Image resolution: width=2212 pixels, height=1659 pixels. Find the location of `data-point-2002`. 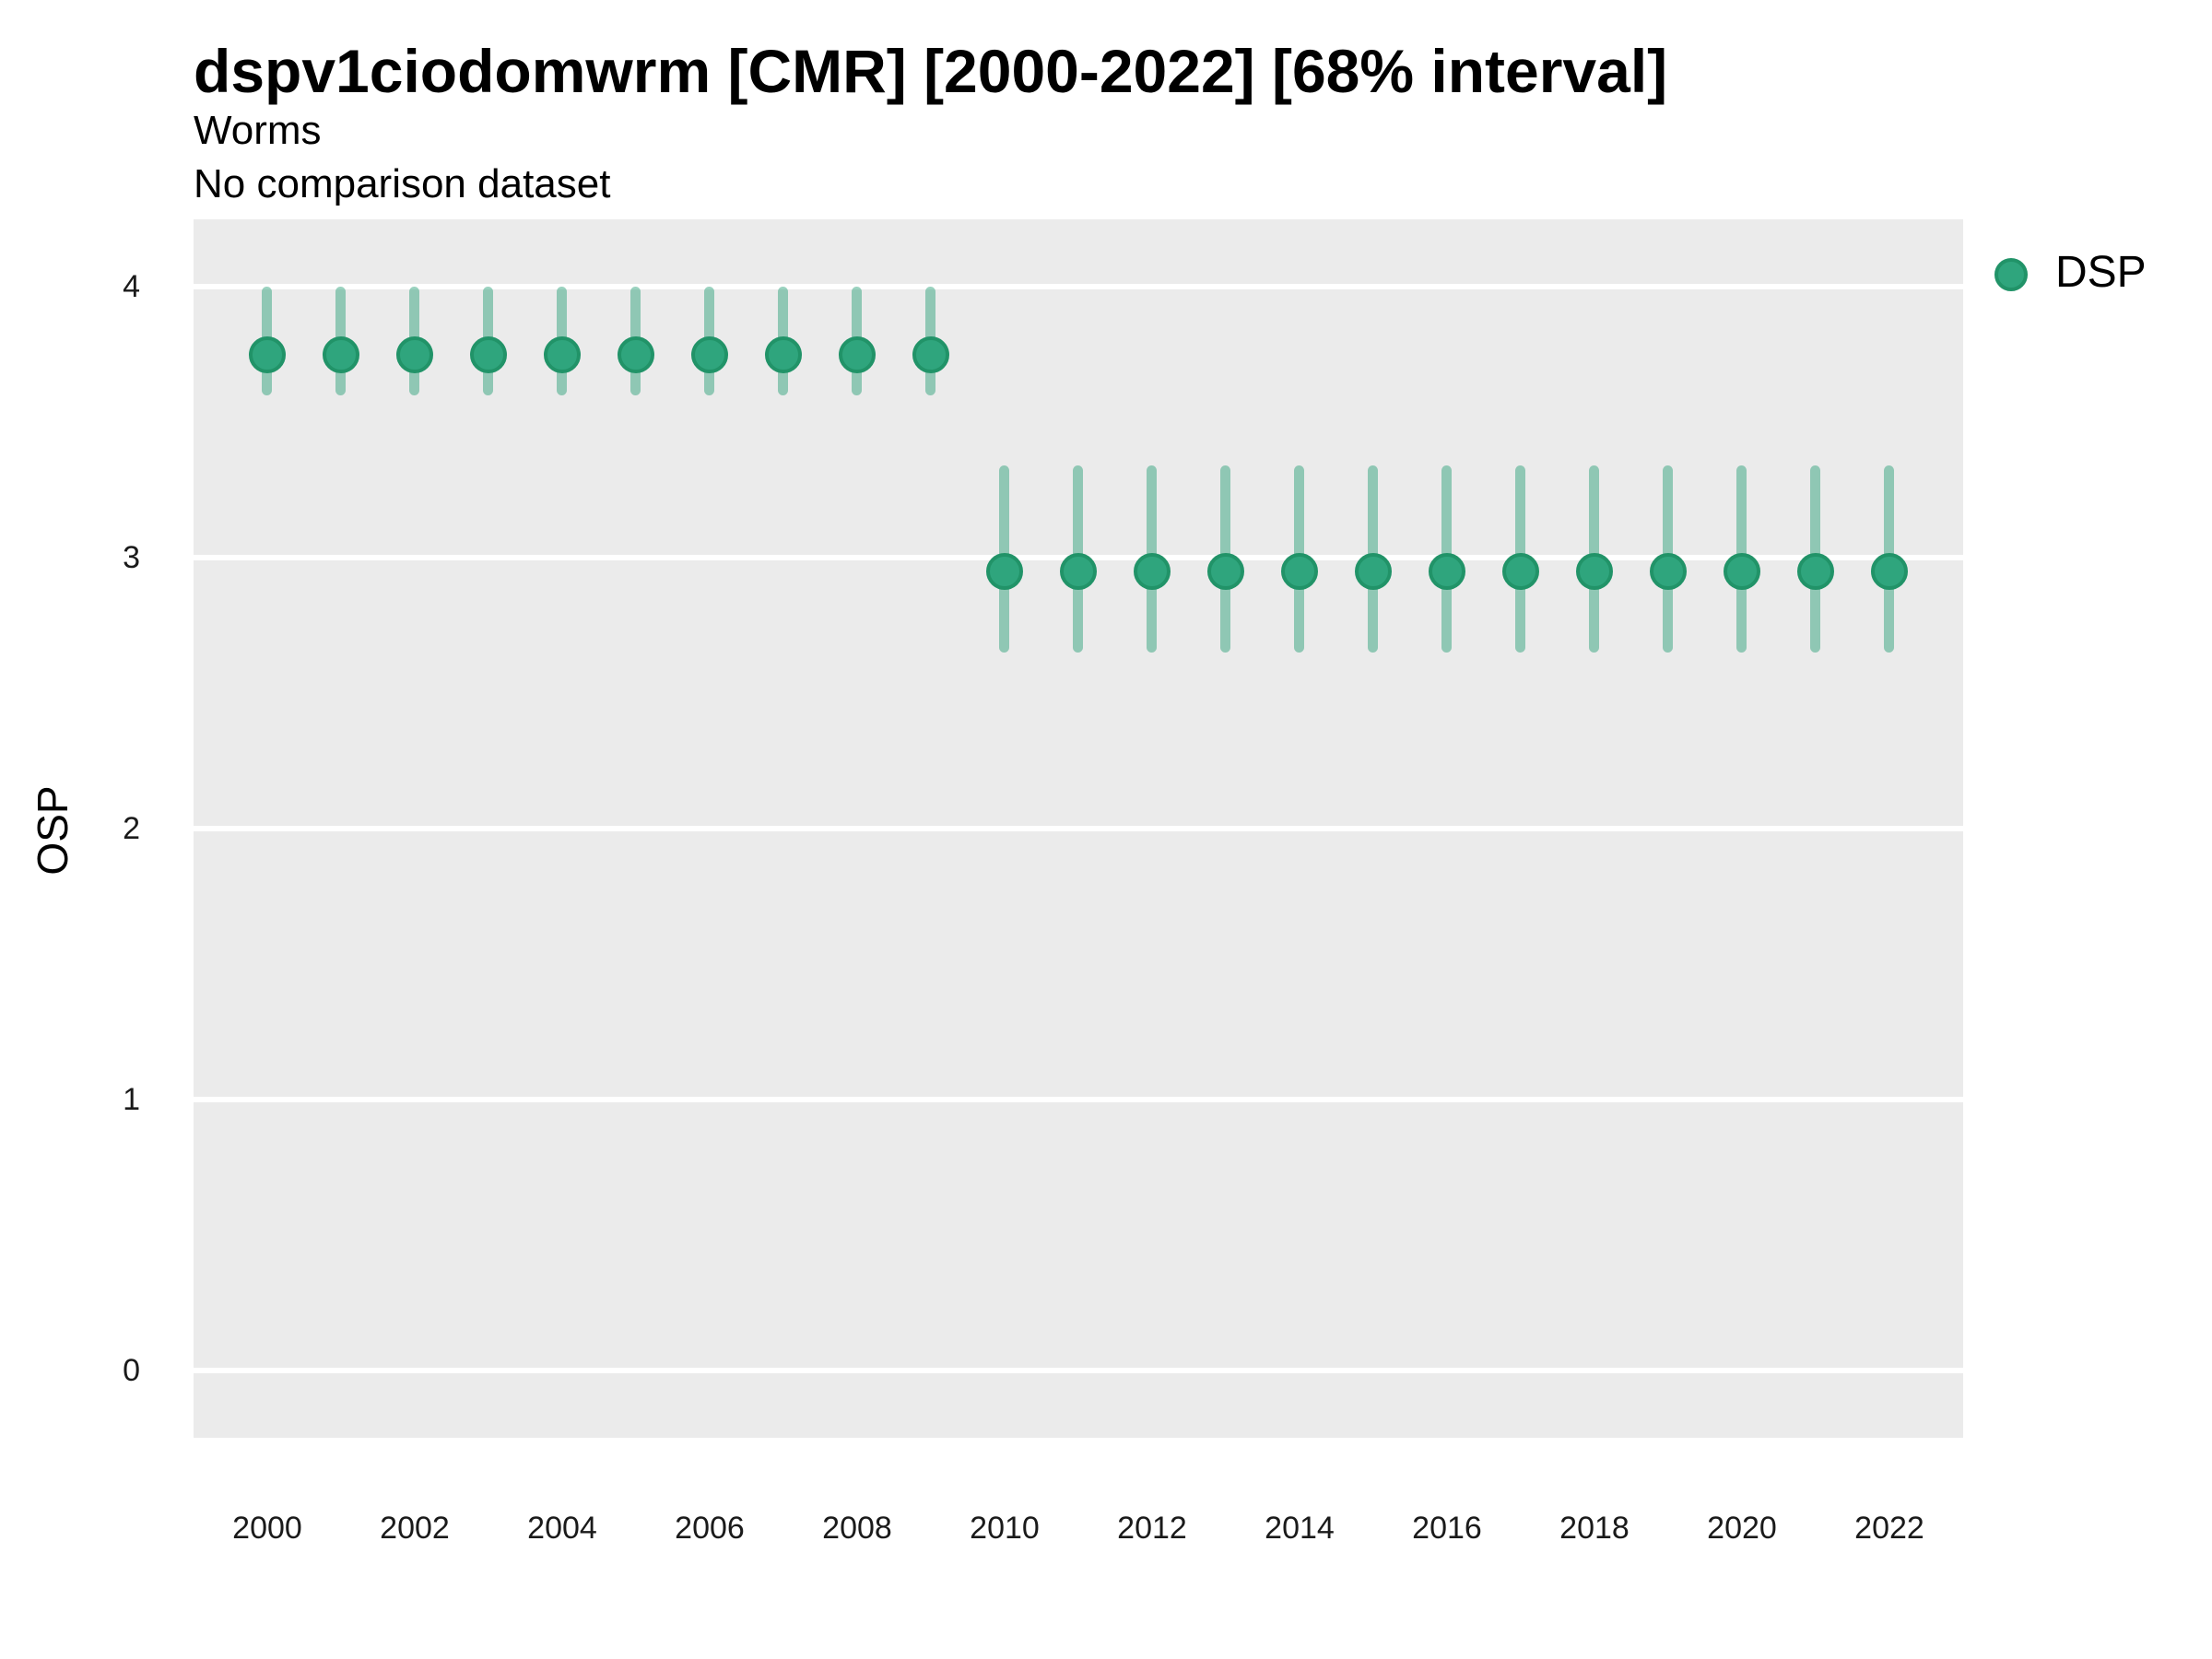

data-point-2002 is located at coordinates (414, 354).